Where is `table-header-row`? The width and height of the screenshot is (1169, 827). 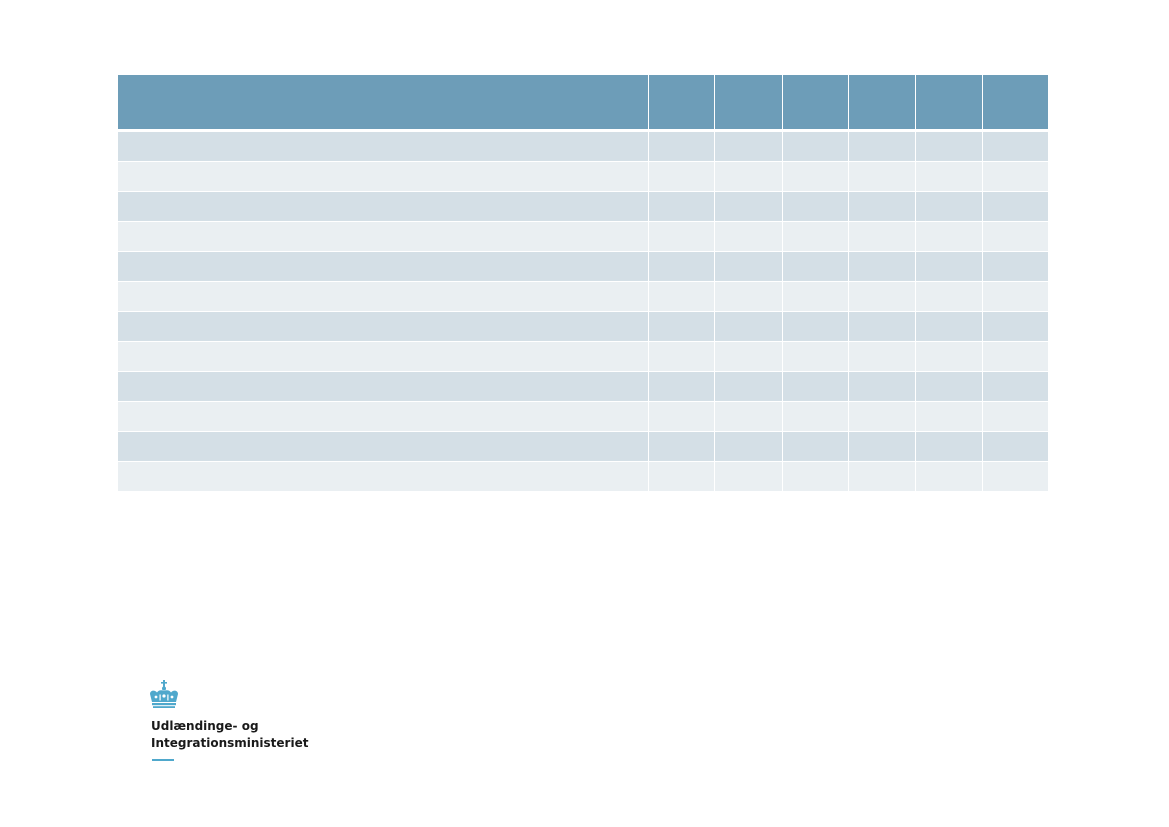 table-header-row is located at coordinates (583, 103).